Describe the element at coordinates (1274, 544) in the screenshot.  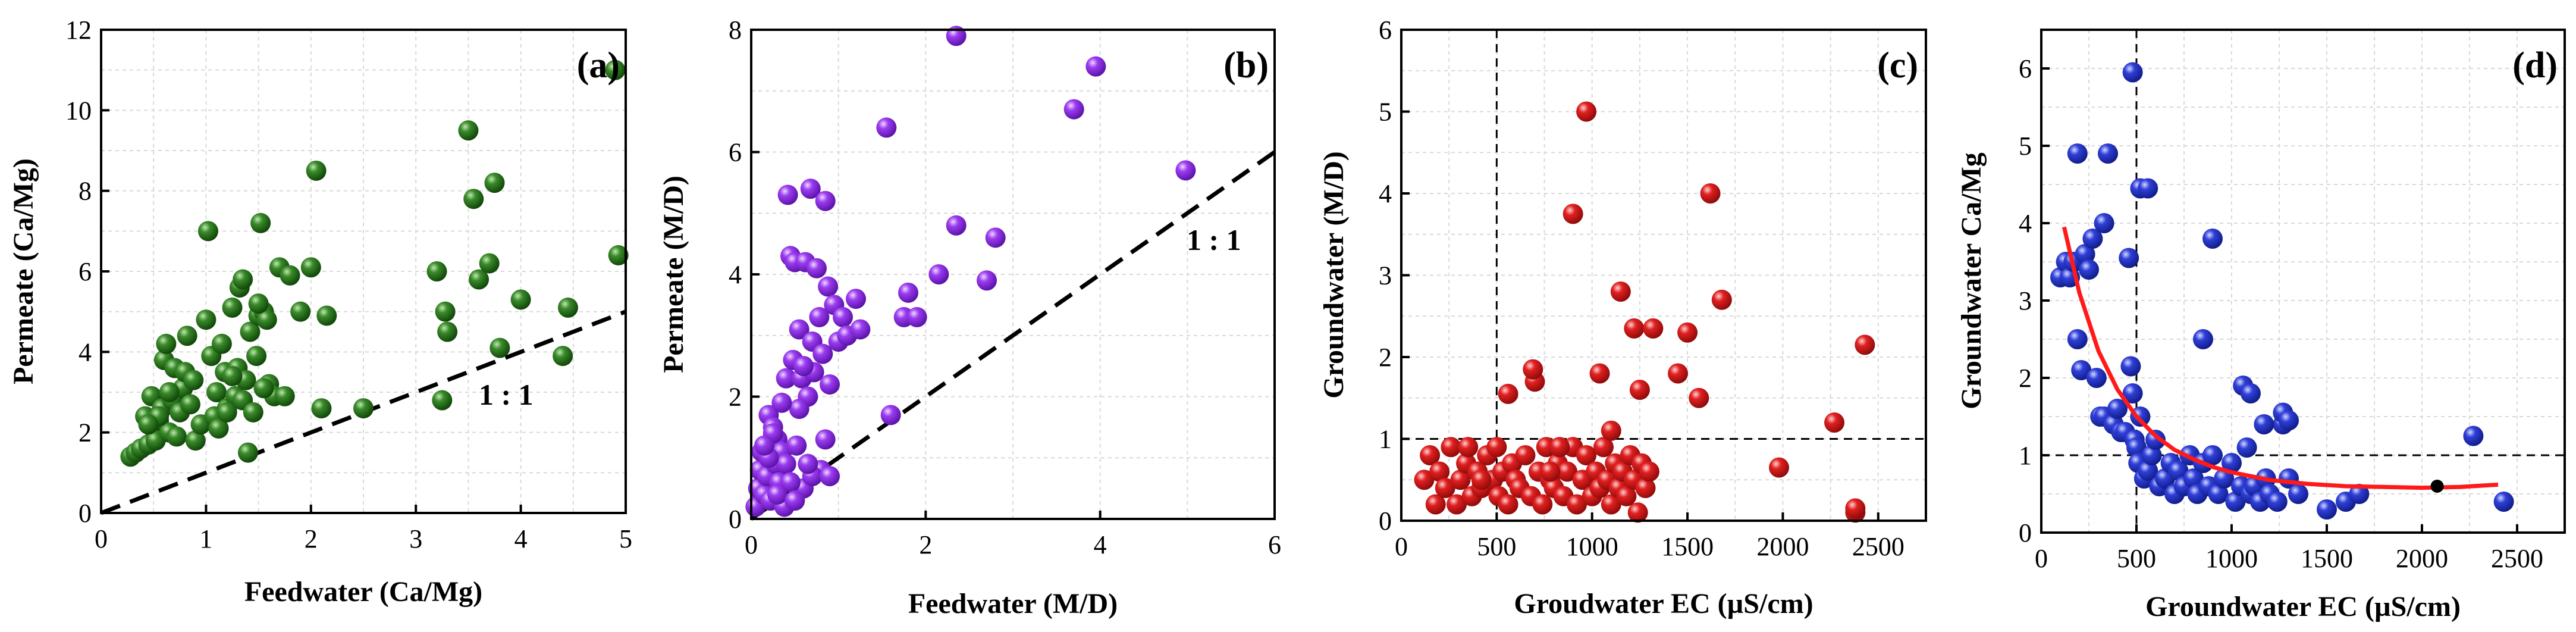
I see `x-tick-label: 6` at that location.